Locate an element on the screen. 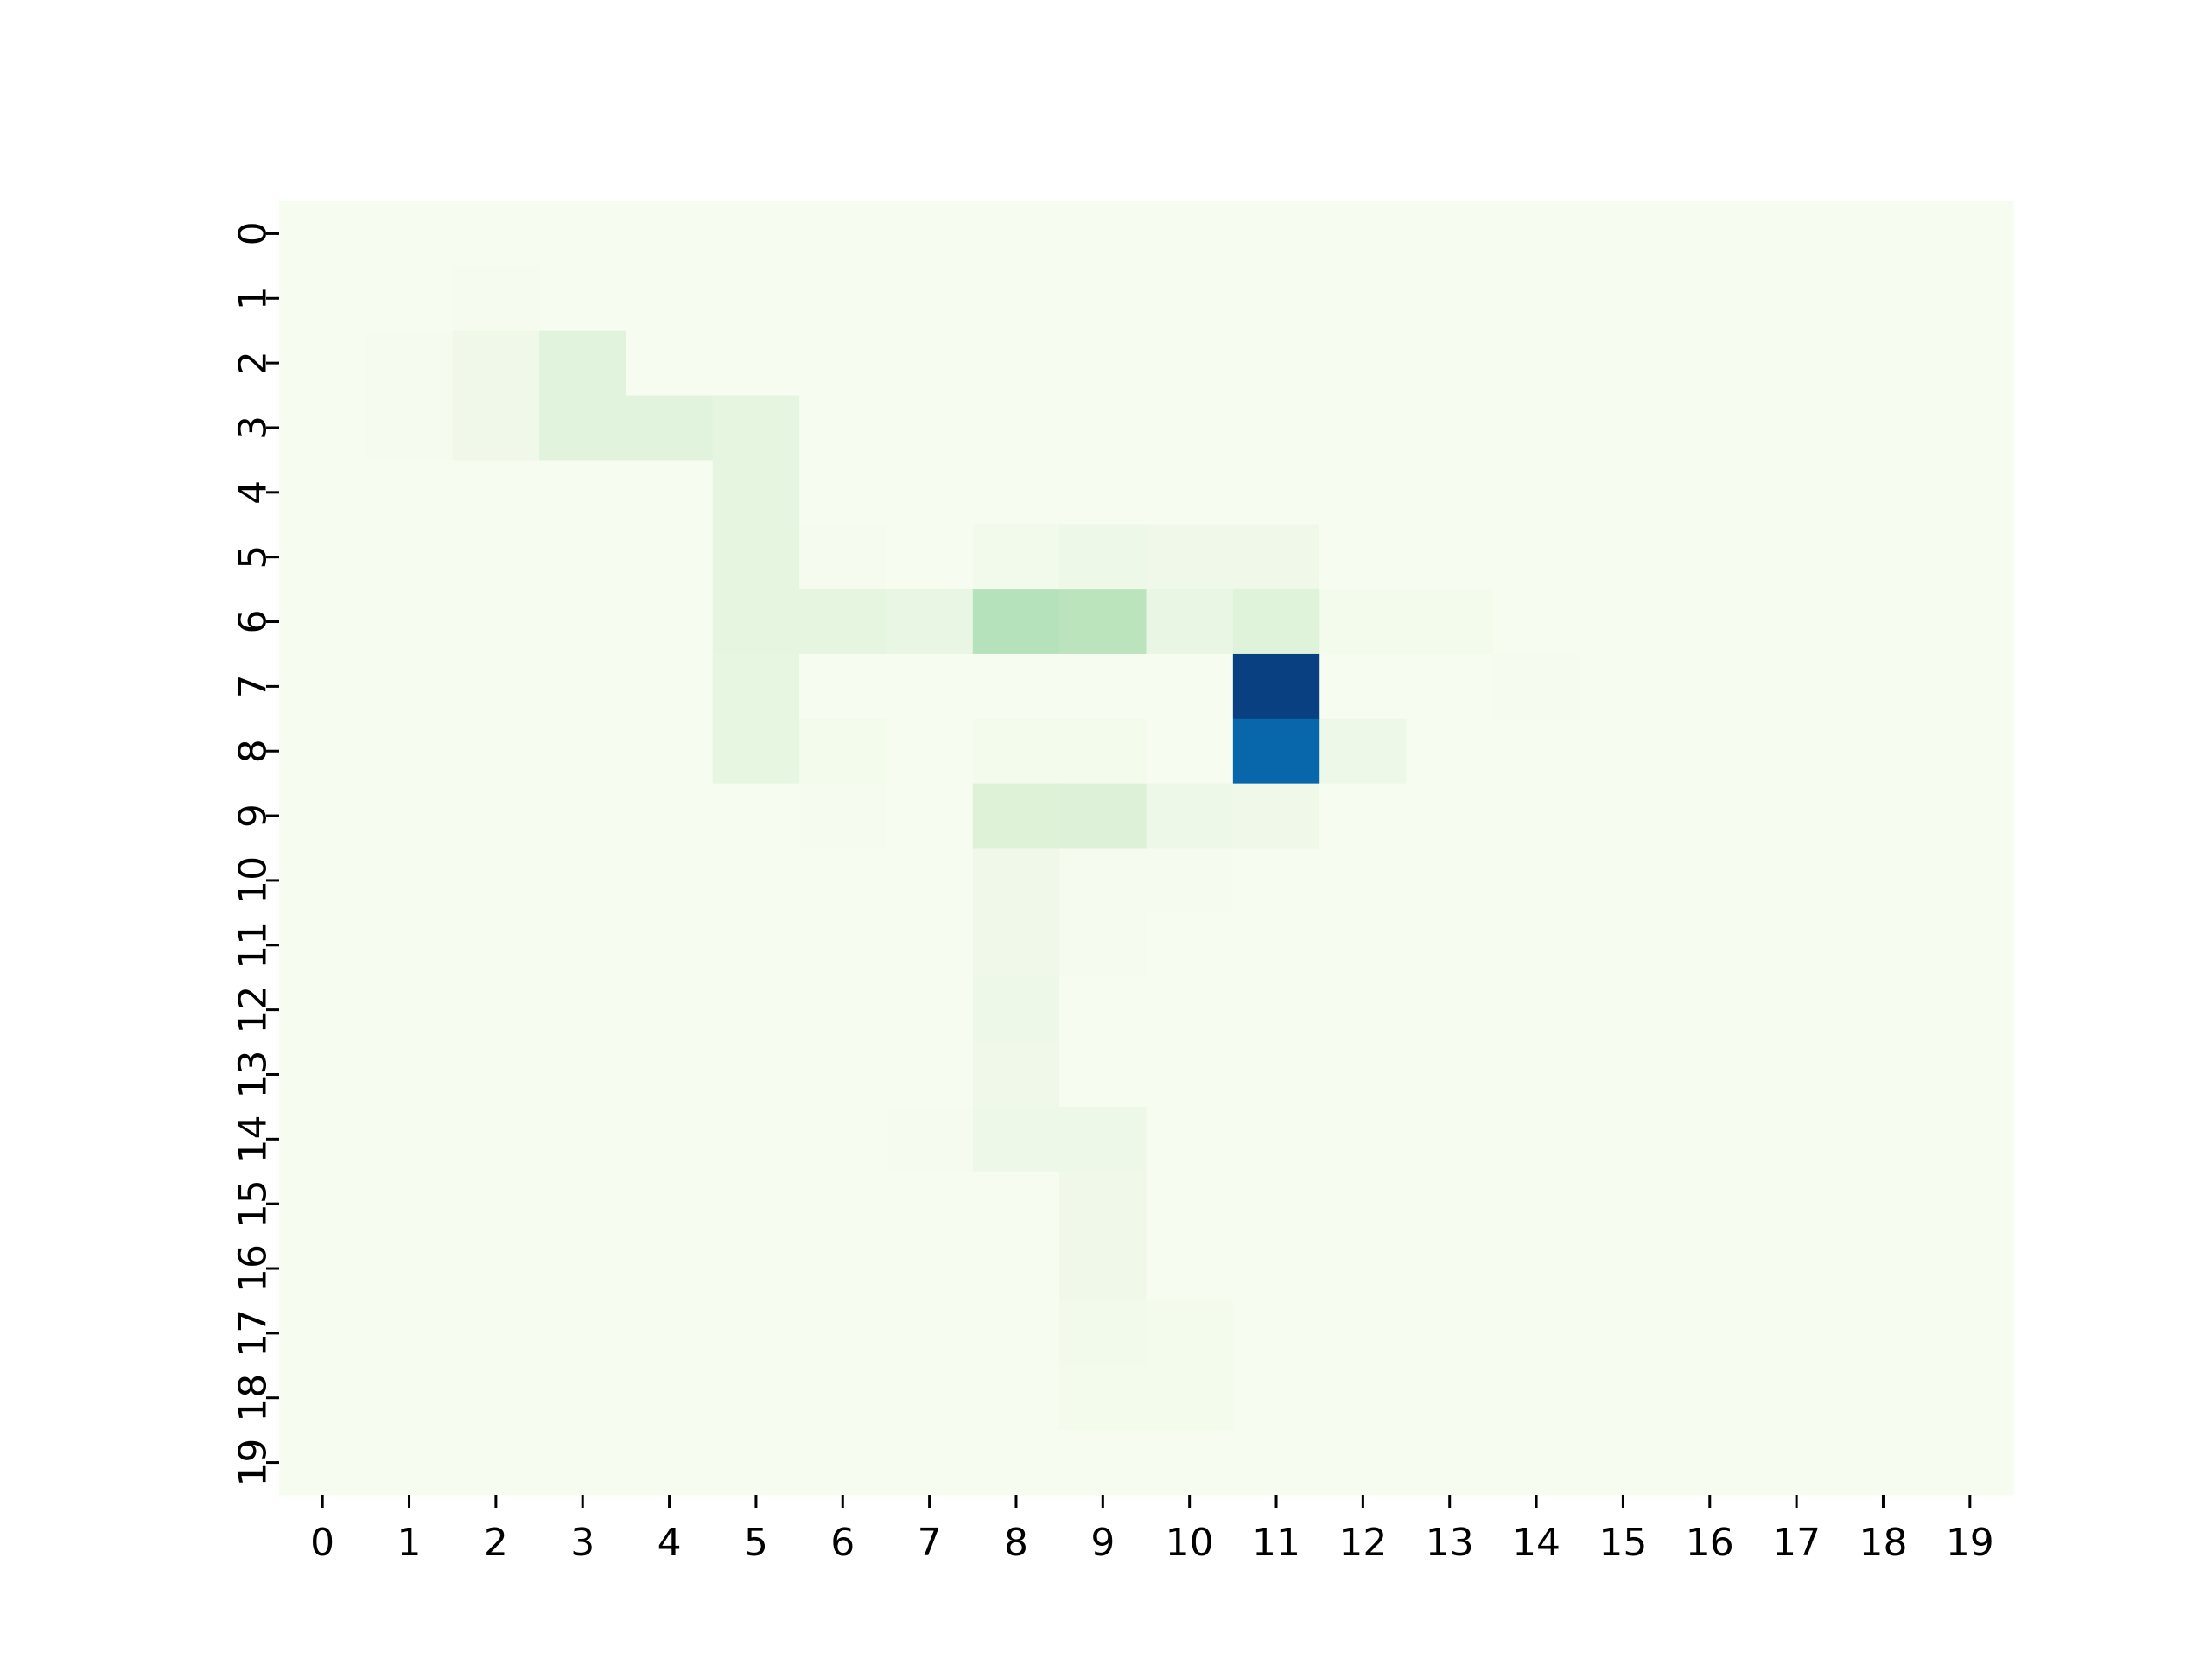  heatmap-cell-r7-c18 is located at coordinates (1884, 686).